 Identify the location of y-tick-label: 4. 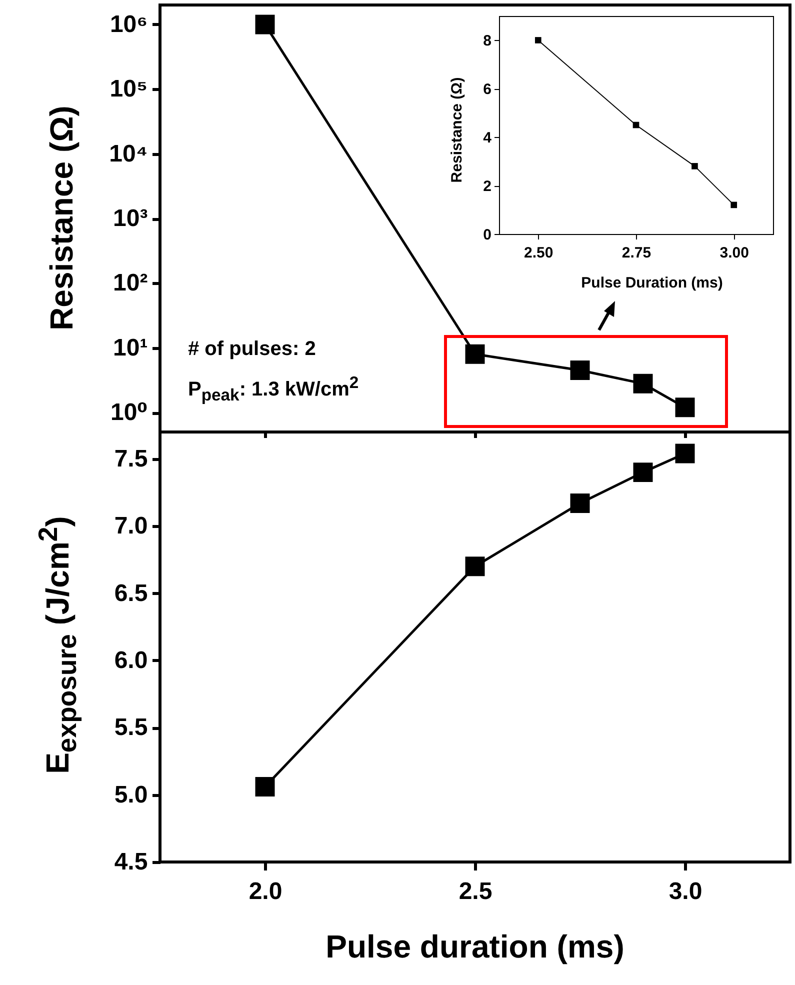
(487, 138).